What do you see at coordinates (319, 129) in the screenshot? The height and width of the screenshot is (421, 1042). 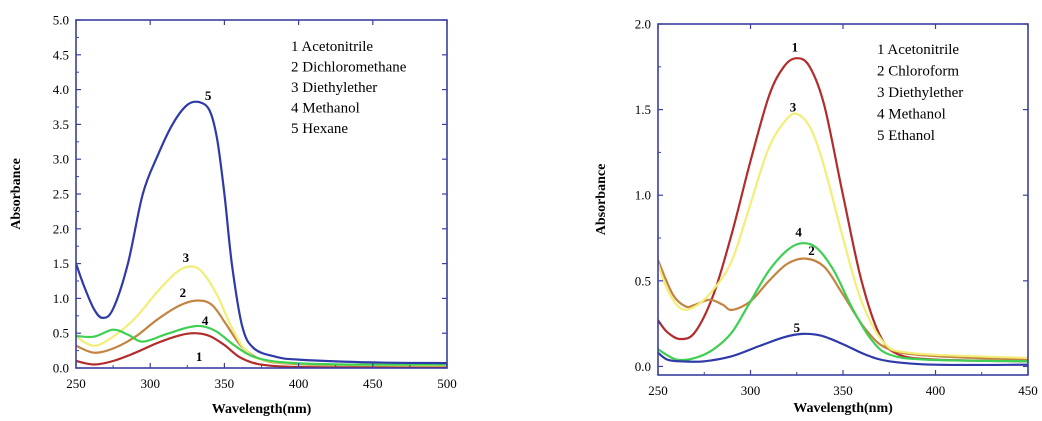 I see `legend-entry: 5 Hexane` at bounding box center [319, 129].